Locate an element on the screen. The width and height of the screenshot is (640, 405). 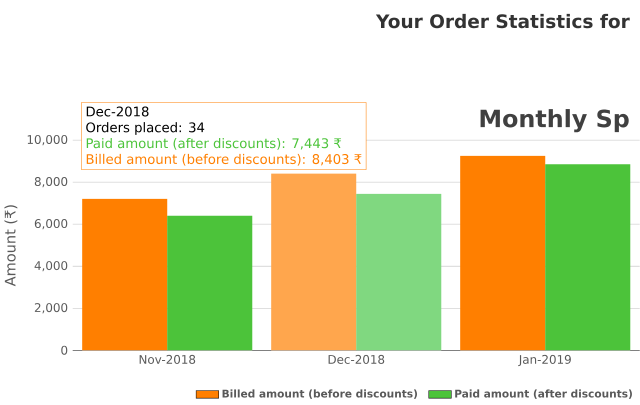
y-tick-label: 2,000 is located at coordinates (51, 308).